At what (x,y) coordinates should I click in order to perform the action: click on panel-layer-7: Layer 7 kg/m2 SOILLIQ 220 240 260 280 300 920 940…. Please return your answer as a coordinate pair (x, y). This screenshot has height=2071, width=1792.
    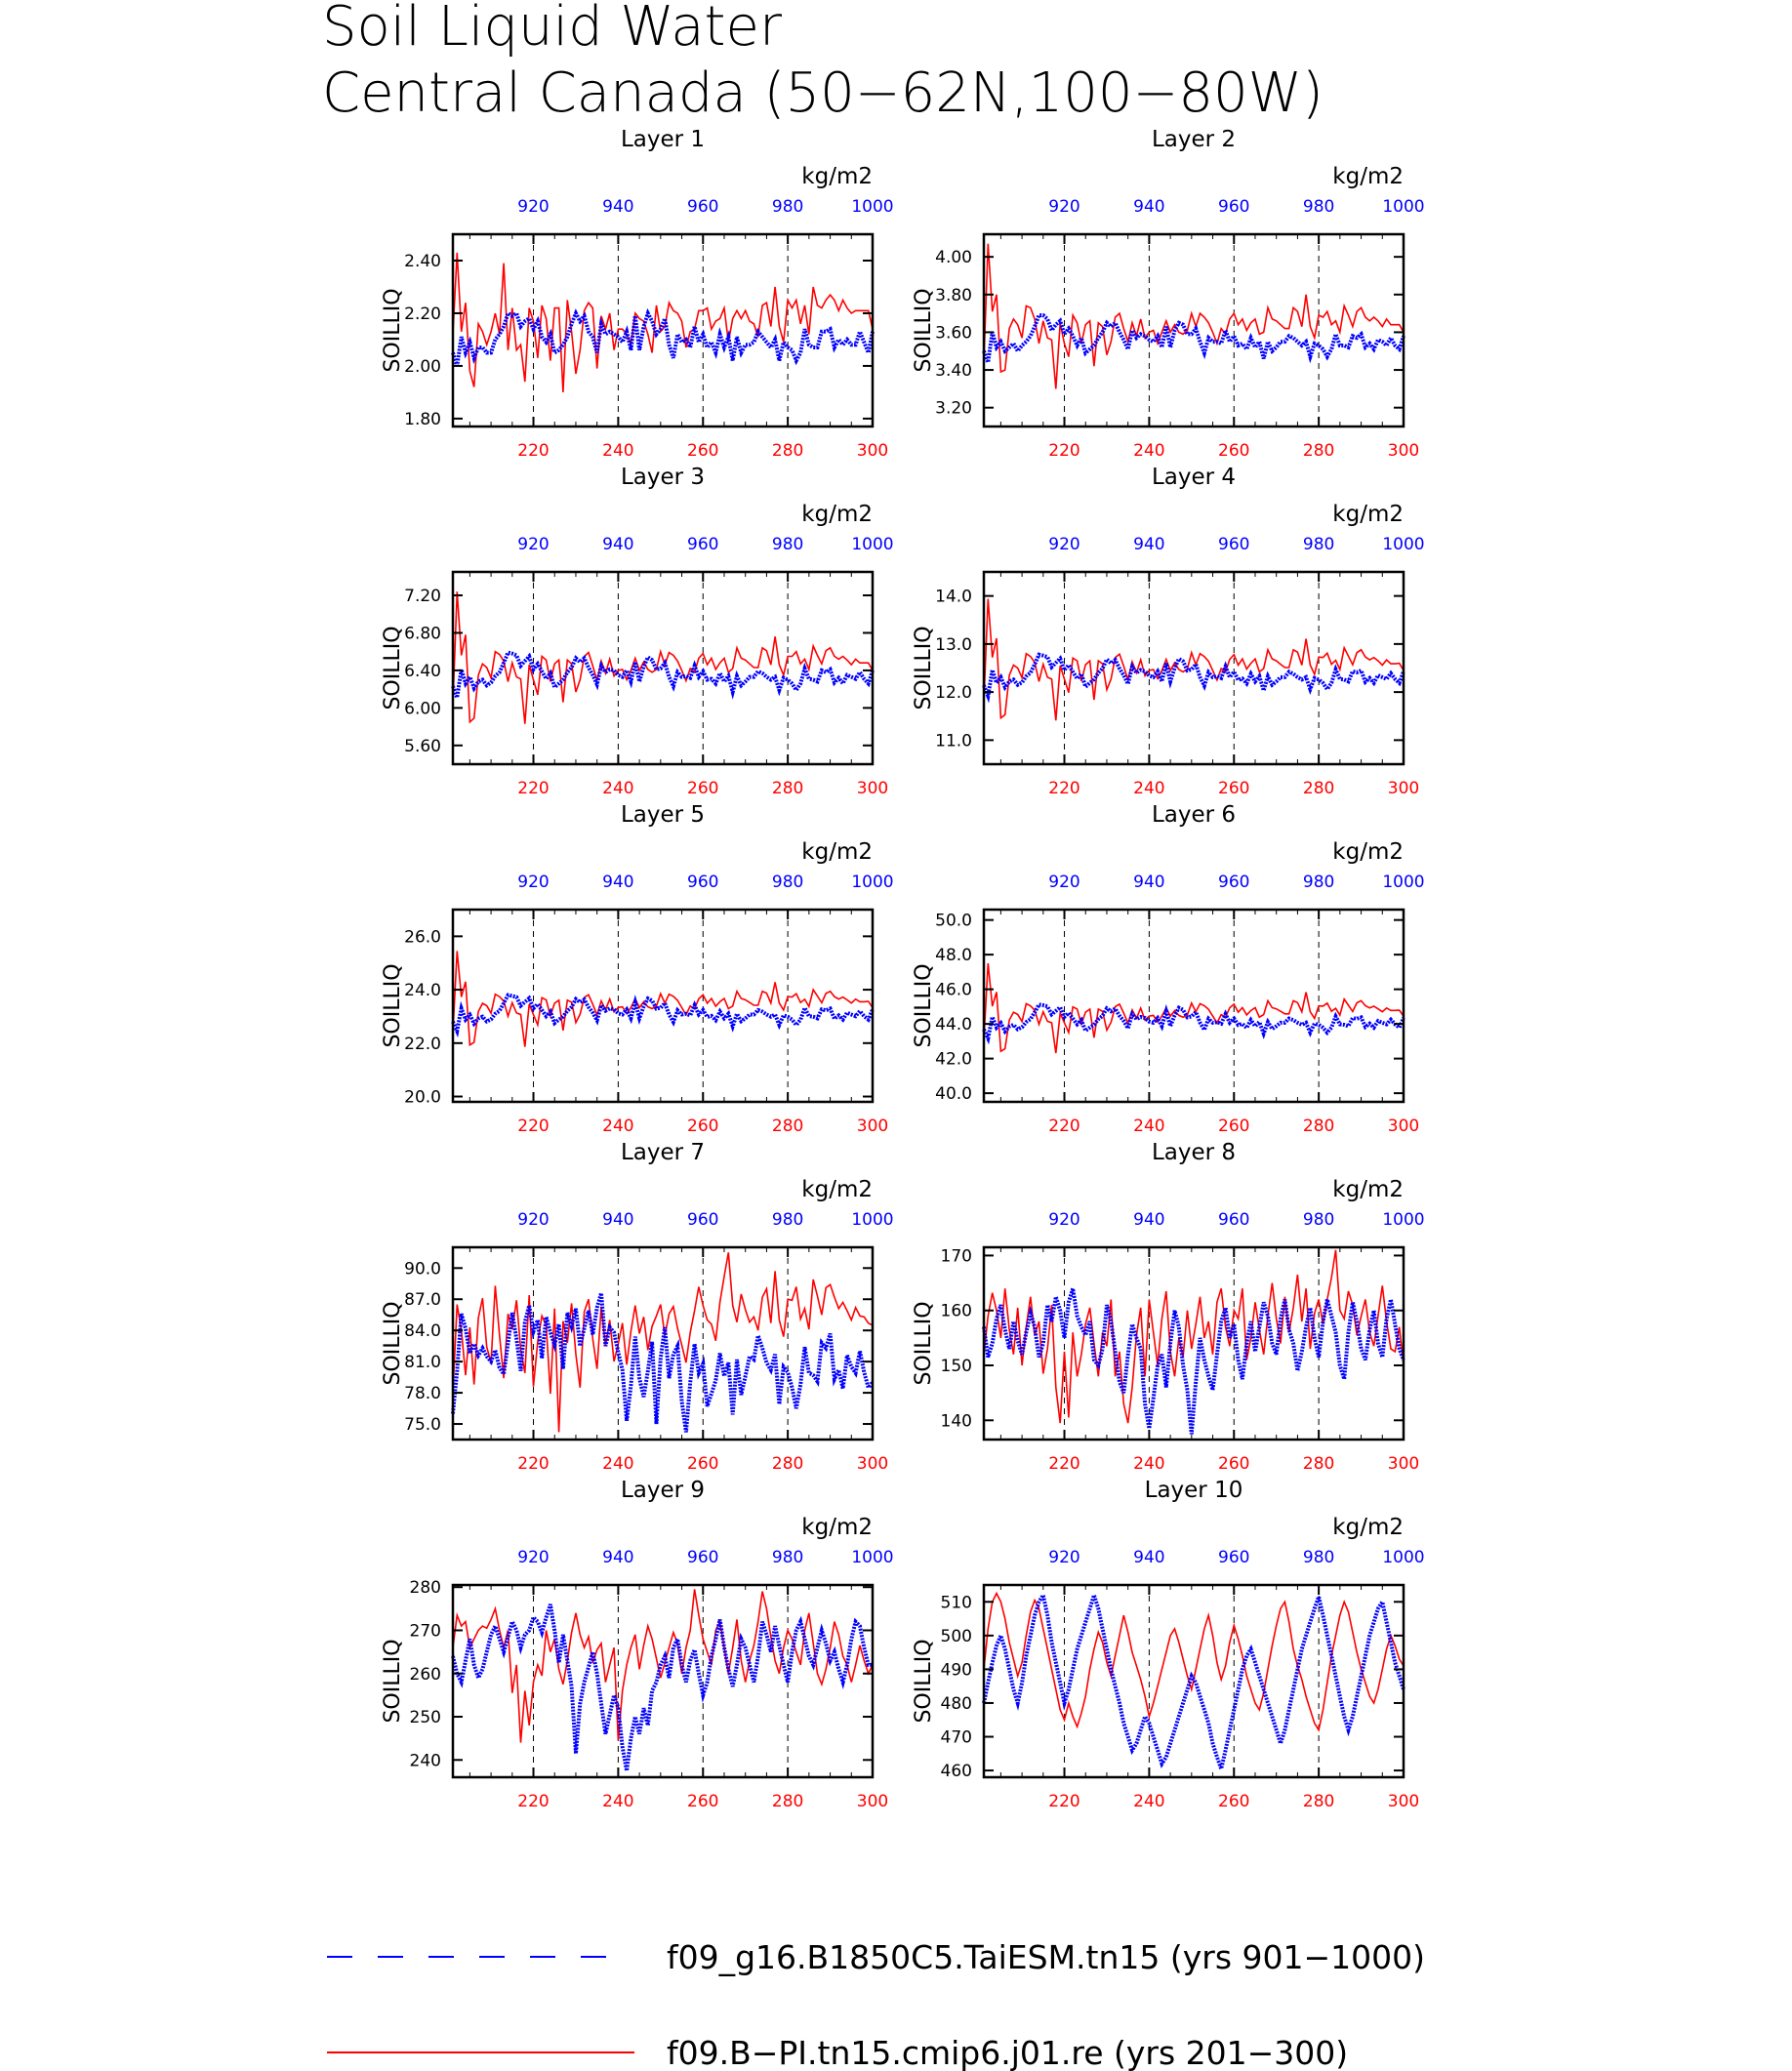
    Looking at the image, I should click on (637, 1307).